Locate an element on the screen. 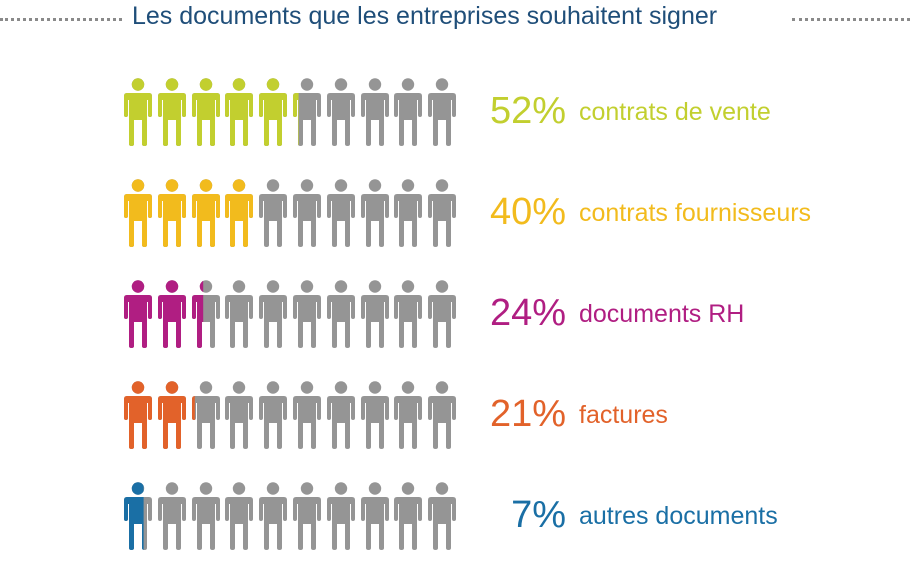 This screenshot has width=912, height=566. percent-value: 40% is located at coordinates (527, 212).